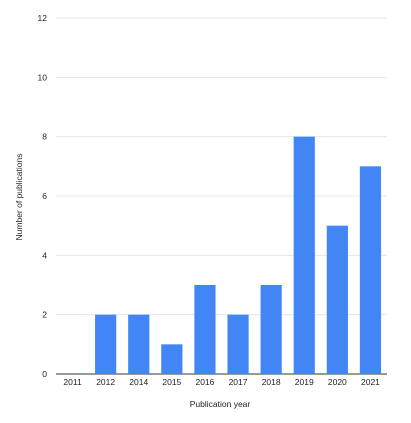  I want to click on bar-2016, so click(205, 329).